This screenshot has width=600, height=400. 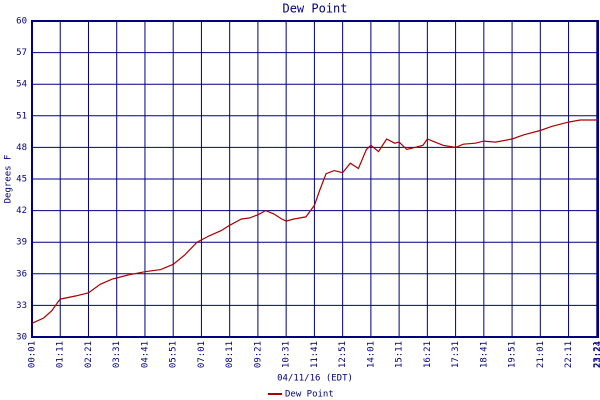 I want to click on y-axis-label: Degrees F, so click(x=9, y=179).